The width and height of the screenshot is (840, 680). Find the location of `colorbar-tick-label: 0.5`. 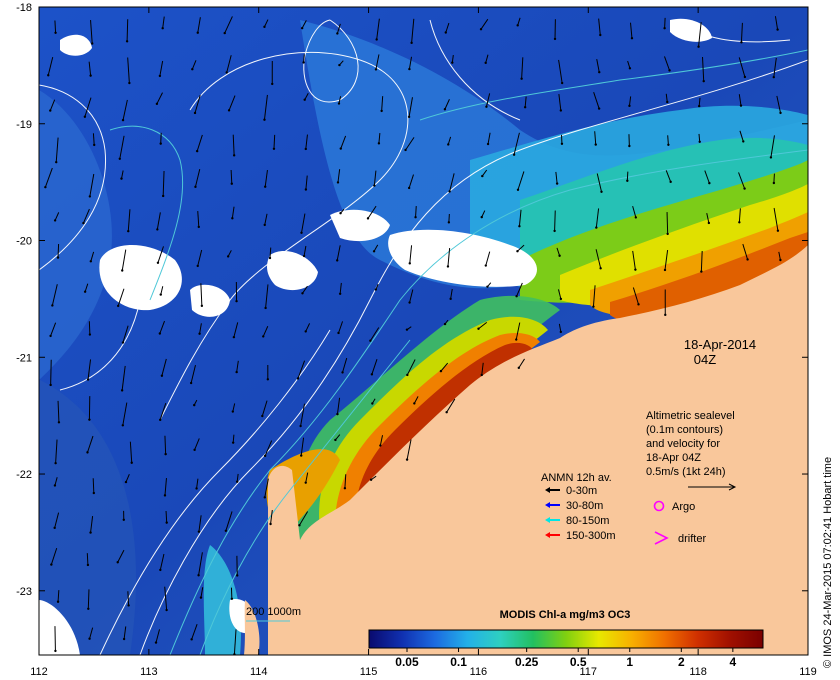

colorbar-tick-label: 0.5 is located at coordinates (578, 662).